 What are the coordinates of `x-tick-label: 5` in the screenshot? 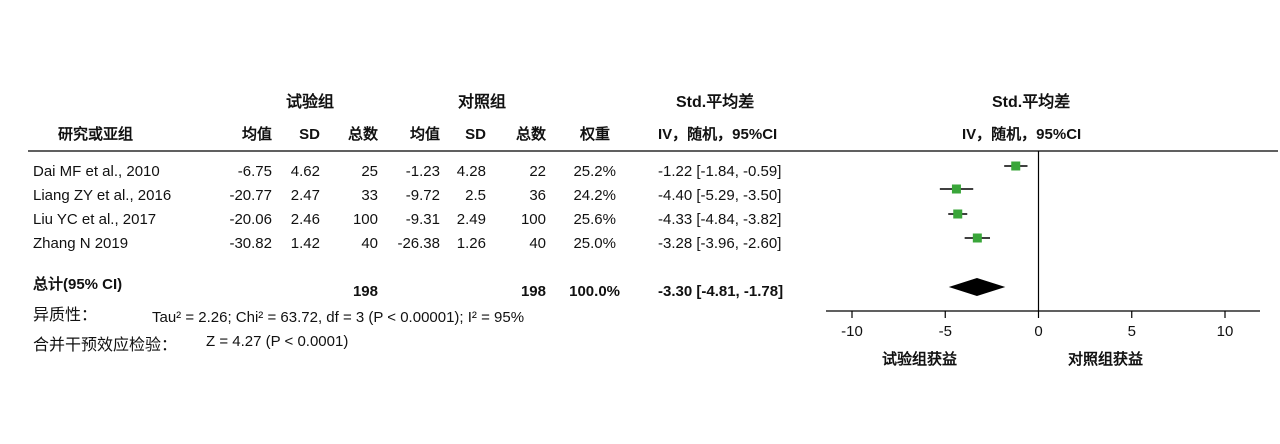 It's located at (1132, 331).